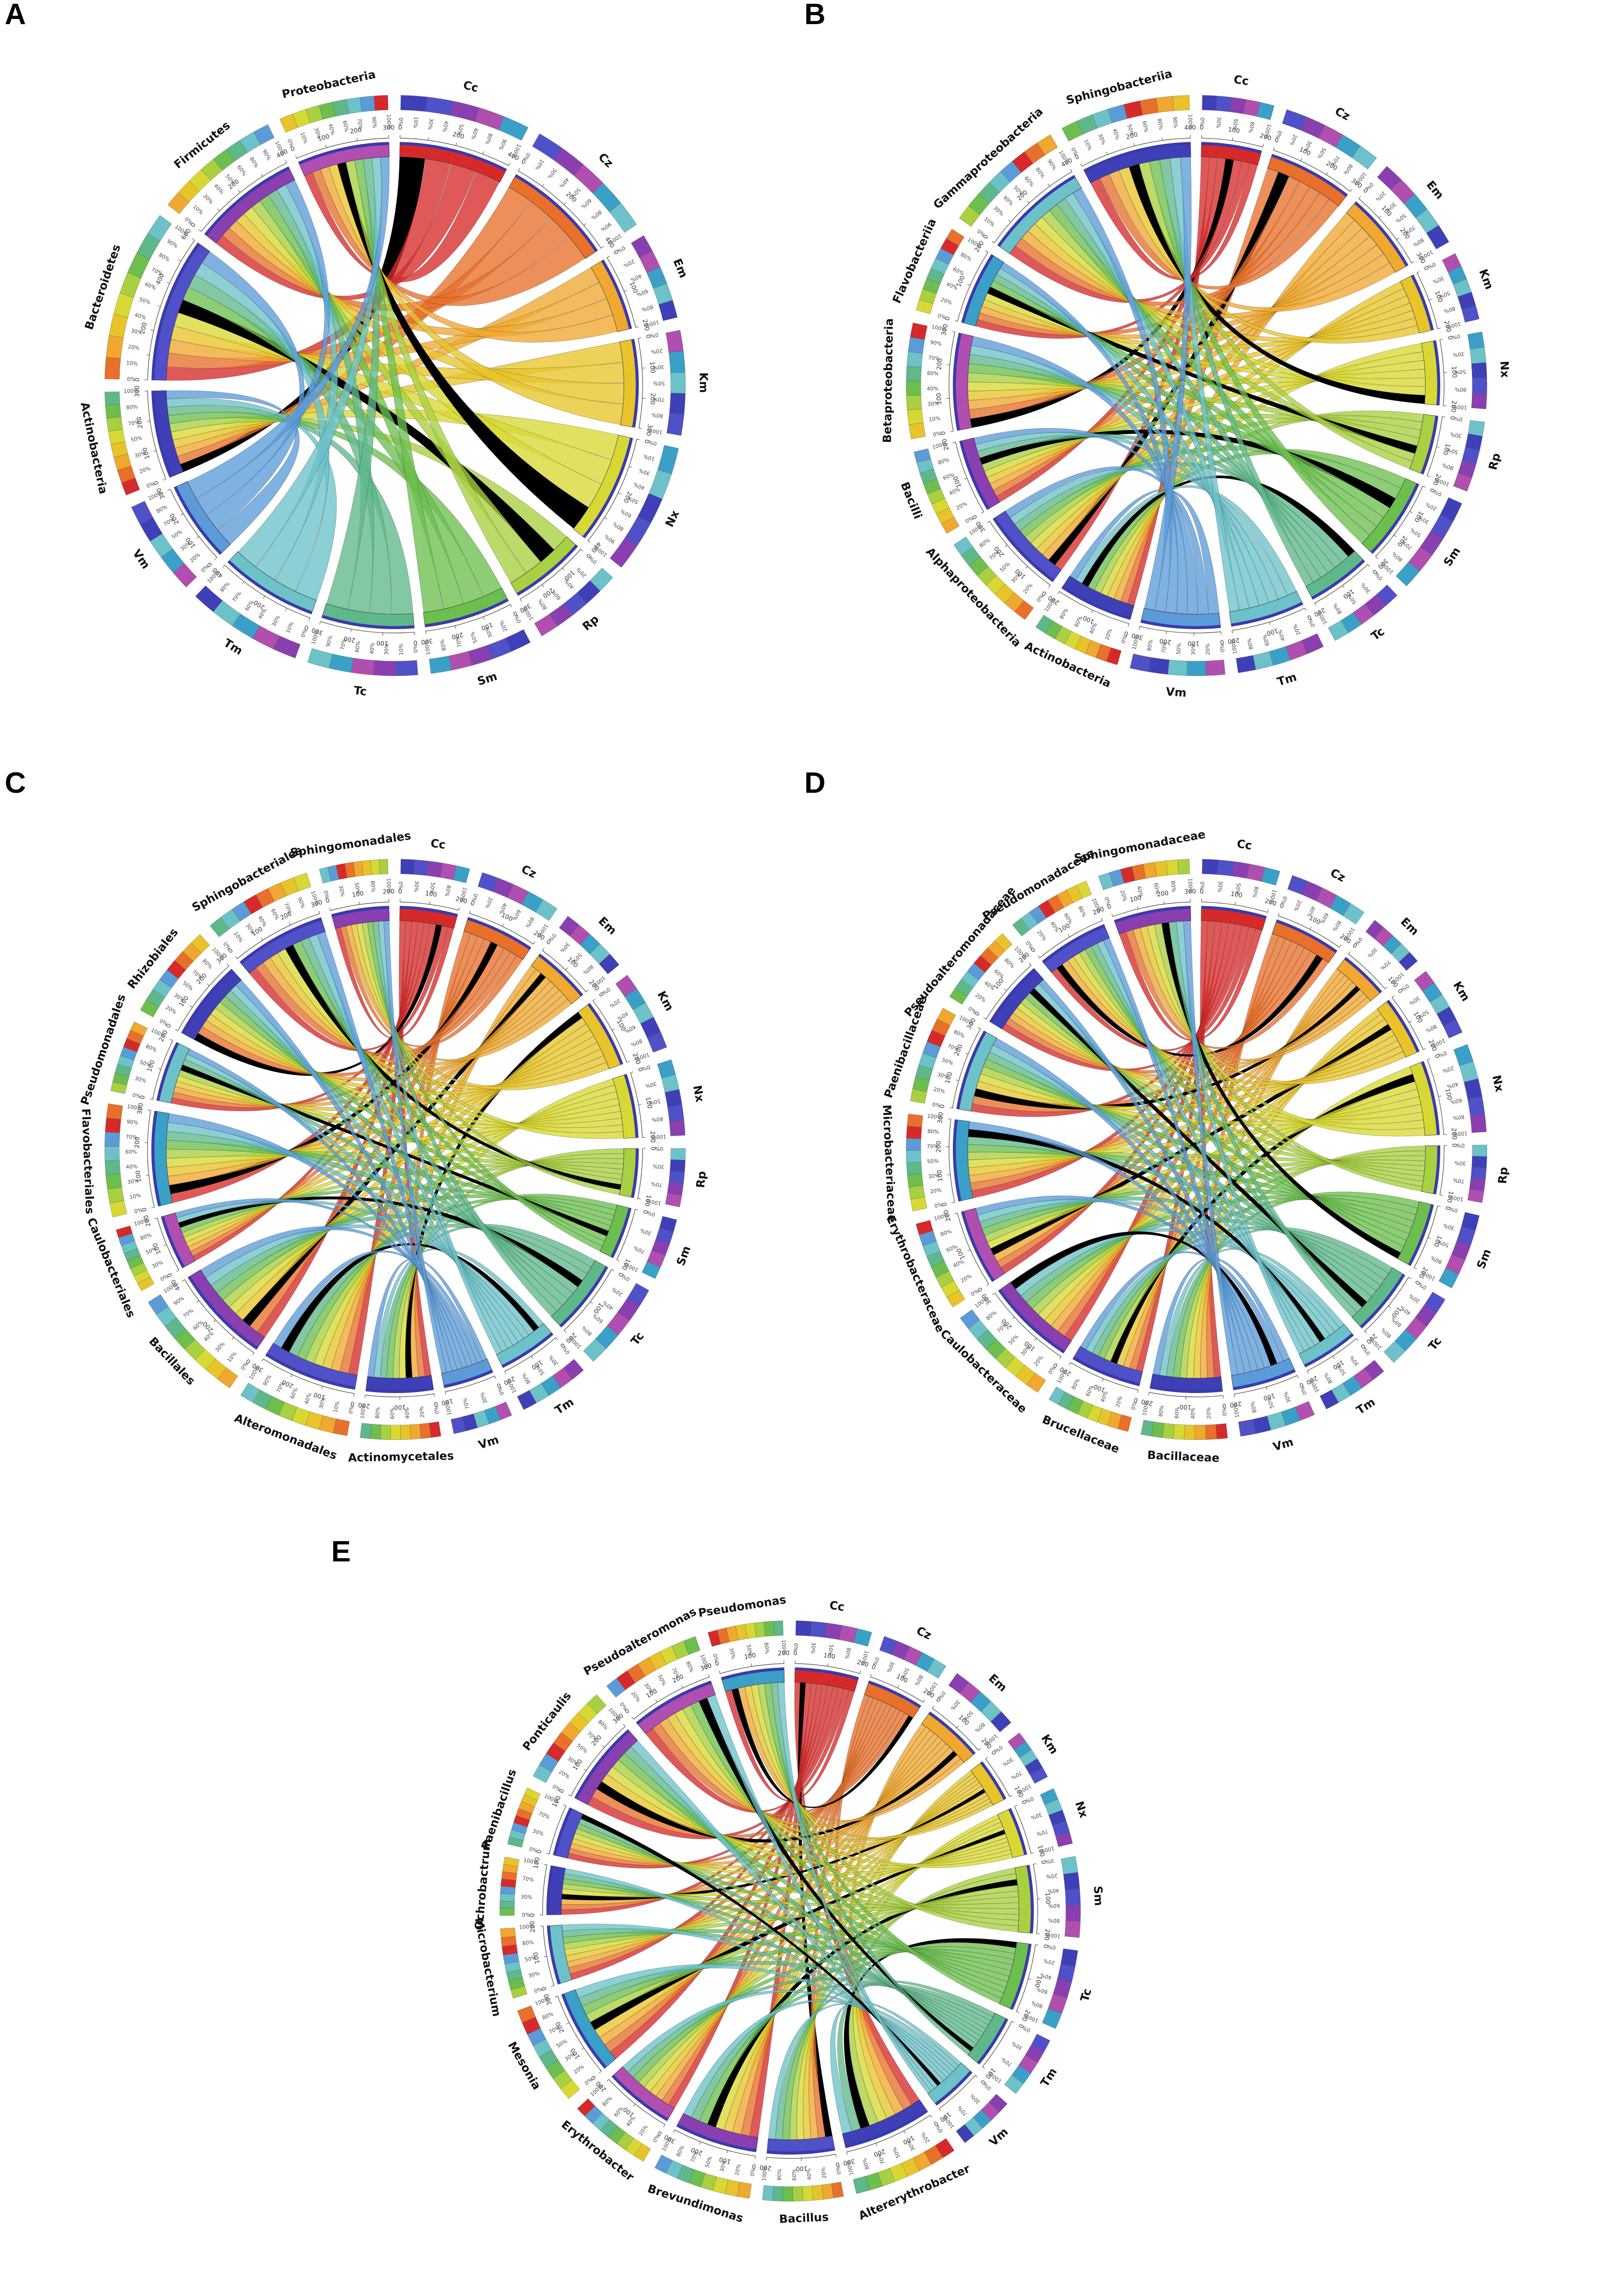 Image resolution: width=1603 pixels, height=2296 pixels. What do you see at coordinates (124, 1161) in the screenshot?
I see `percentage-ring: 0% 10% 30% 40% 60% 70% 90% 100%` at bounding box center [124, 1161].